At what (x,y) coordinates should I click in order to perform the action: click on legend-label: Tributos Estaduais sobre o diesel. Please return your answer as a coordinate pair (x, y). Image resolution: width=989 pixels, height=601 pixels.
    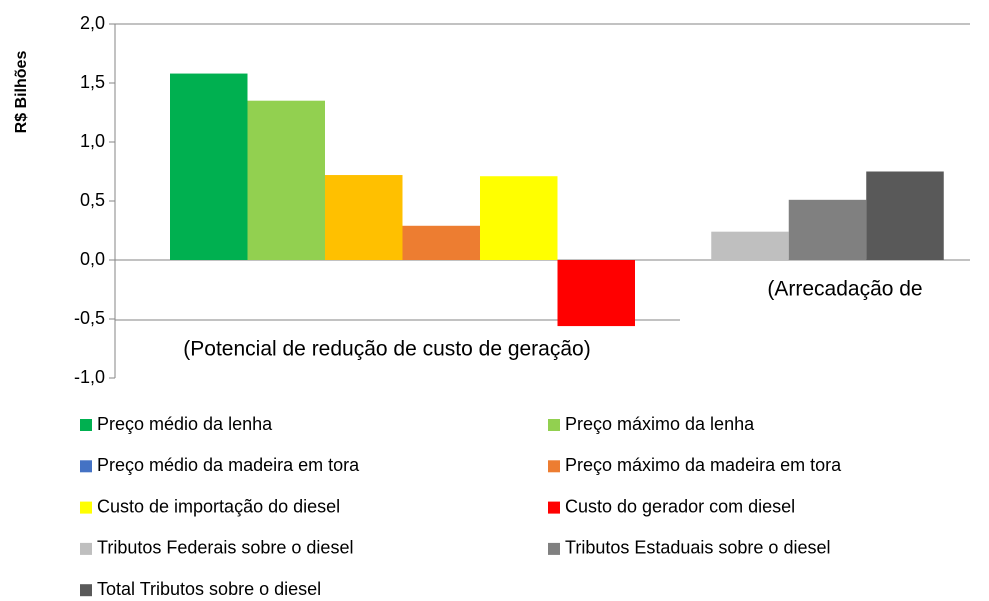
    Looking at the image, I should click on (697, 548).